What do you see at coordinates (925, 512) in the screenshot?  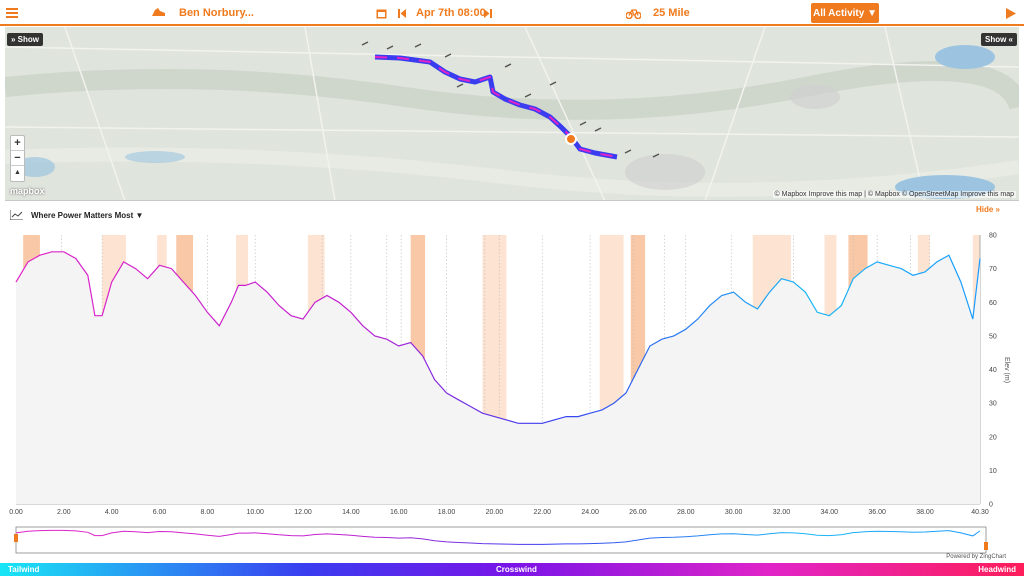 I see `x-tick-label: 38.00` at bounding box center [925, 512].